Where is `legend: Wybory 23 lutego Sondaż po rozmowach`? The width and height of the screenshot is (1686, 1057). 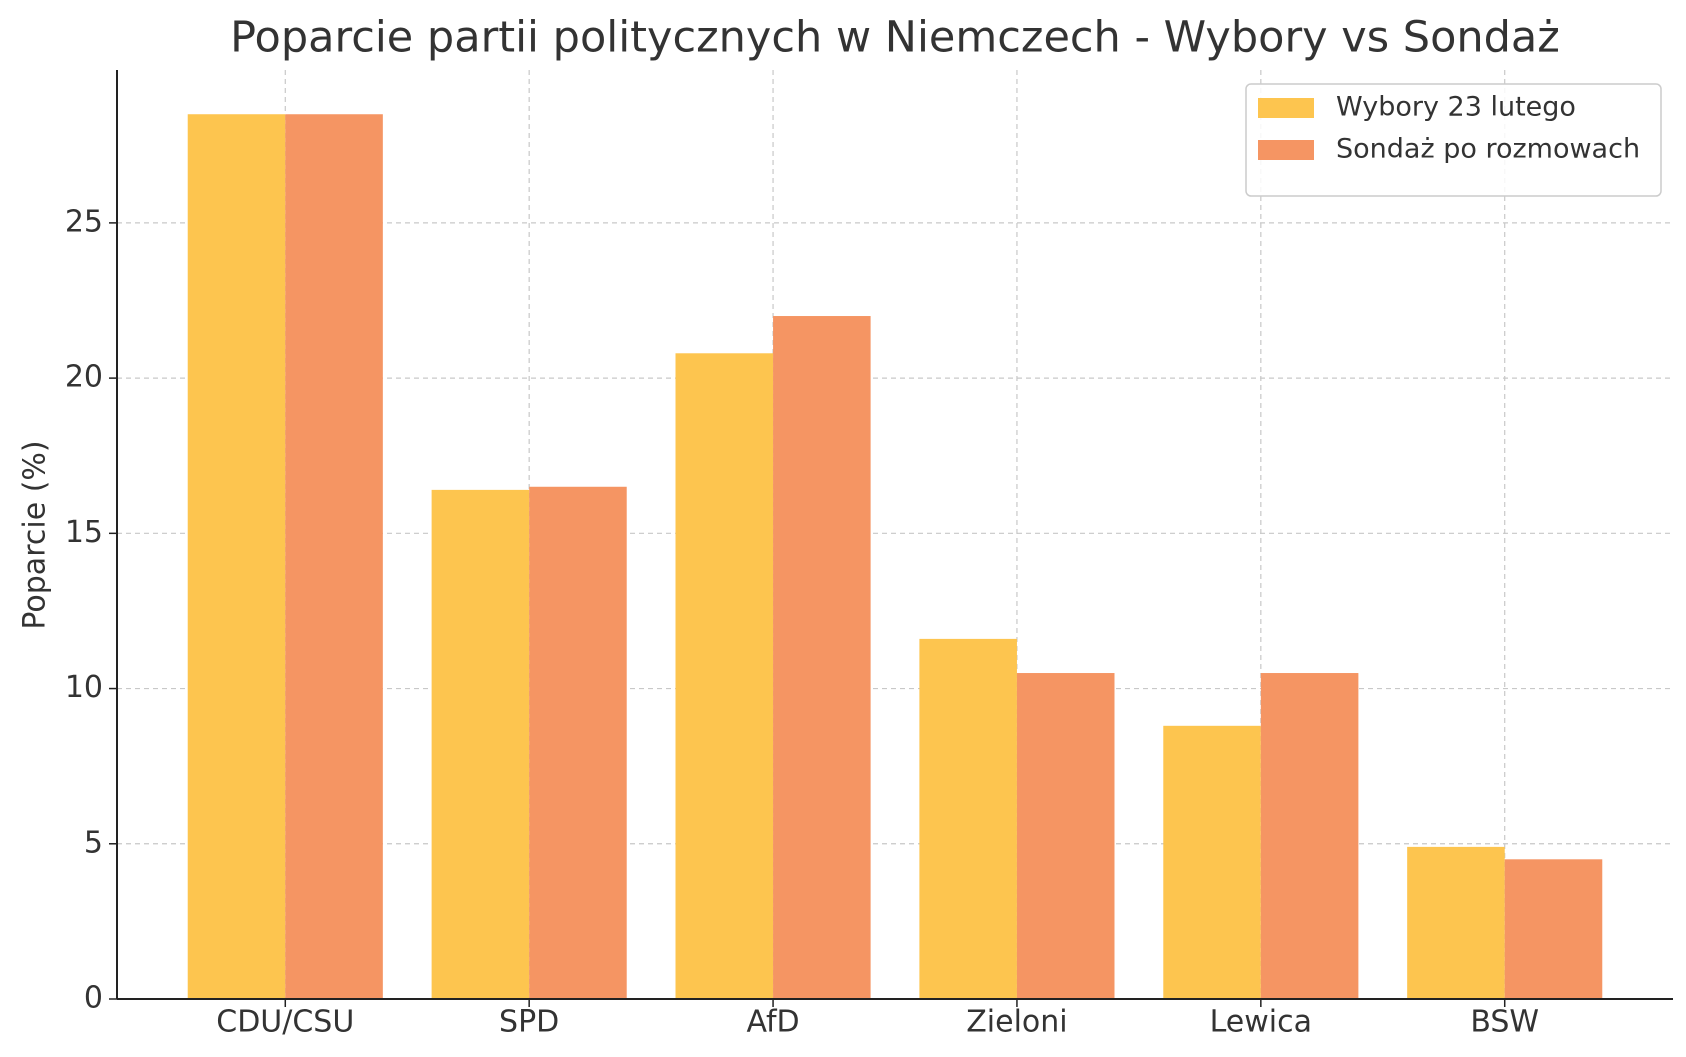
legend: Wybory 23 lutego Sondaż po rozmowach is located at coordinates (1453, 140).